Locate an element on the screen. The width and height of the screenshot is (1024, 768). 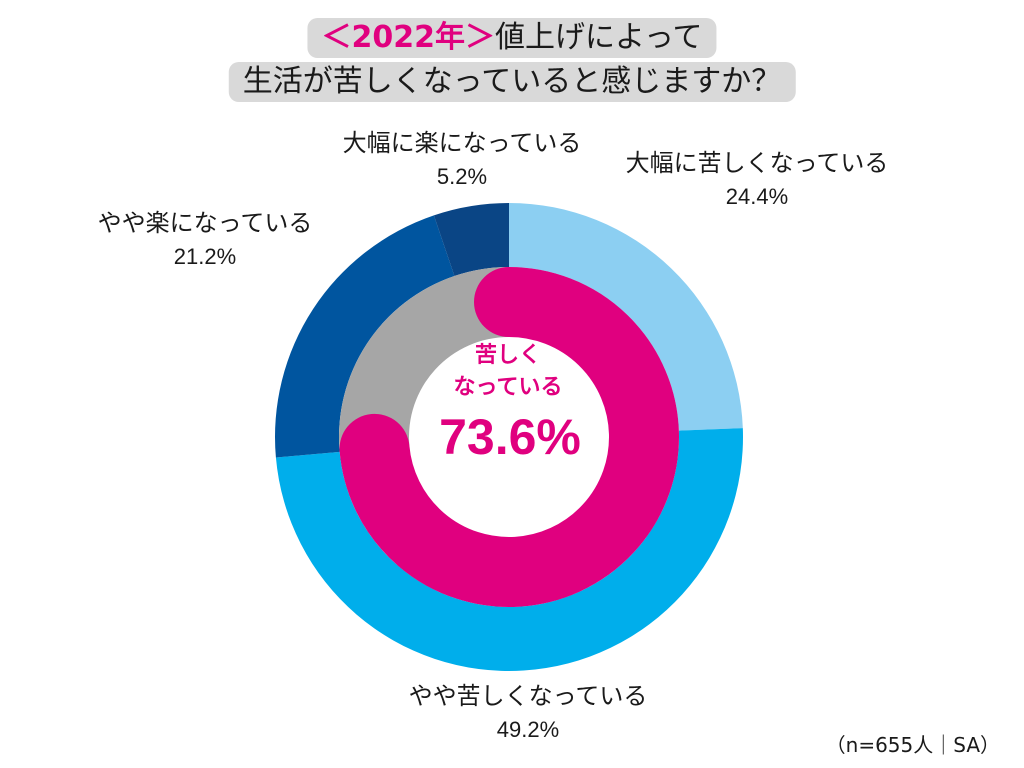
outer-slice-greatly-easier is located at coordinates (471, 239).